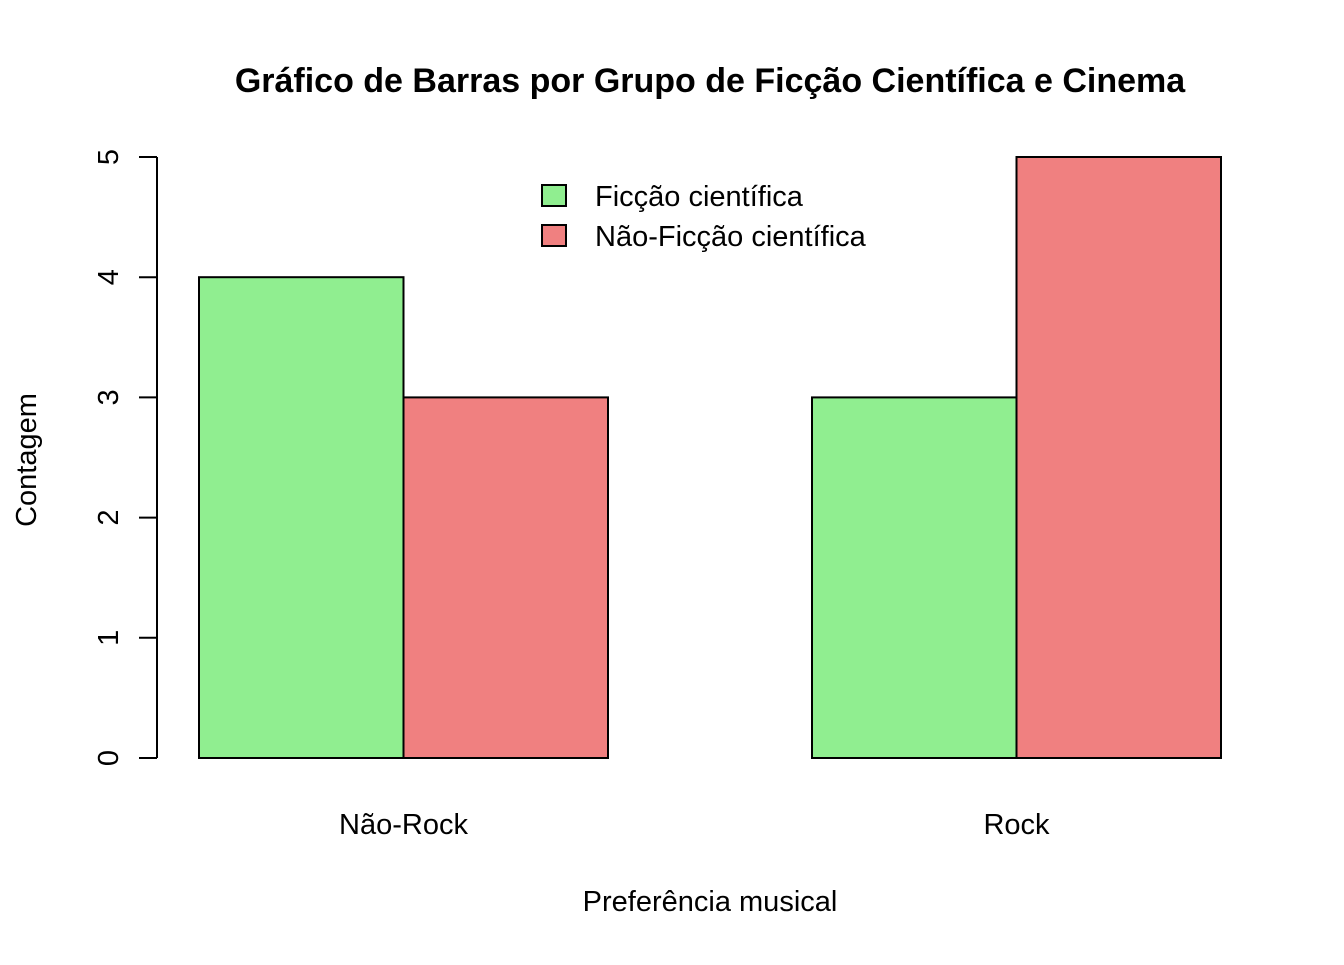 Image resolution: width=1344 pixels, height=965 pixels. Describe the element at coordinates (403, 825) in the screenshot. I see `x-tick-label: Não-Rock` at that location.